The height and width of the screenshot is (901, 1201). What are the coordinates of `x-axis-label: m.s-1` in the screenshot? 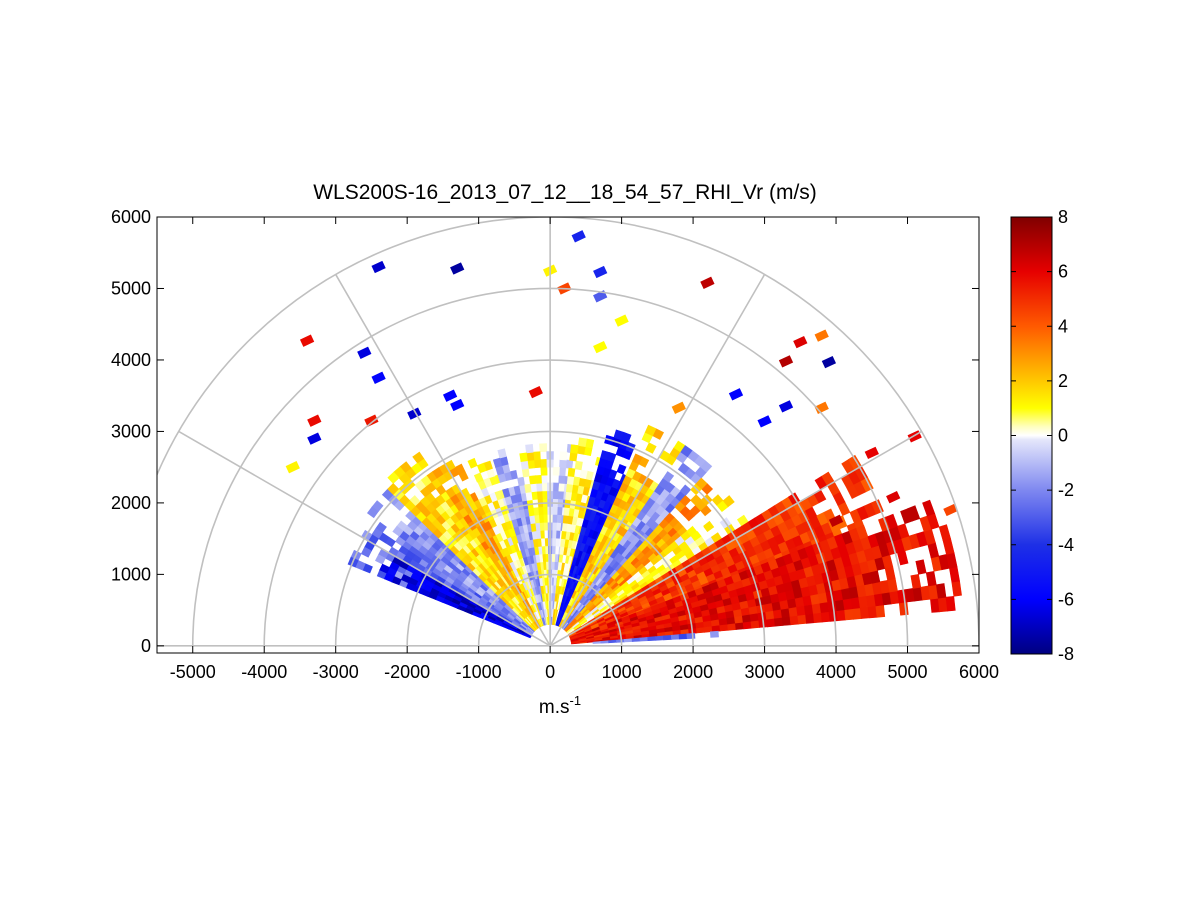 It's located at (560, 705).